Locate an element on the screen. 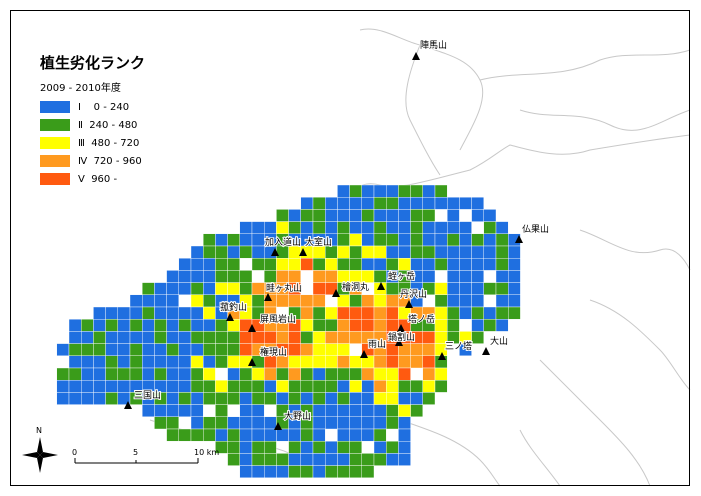 The height and width of the screenshot is (496, 701). peak-label: 蛭ヶ岳 is located at coordinates (401, 276).